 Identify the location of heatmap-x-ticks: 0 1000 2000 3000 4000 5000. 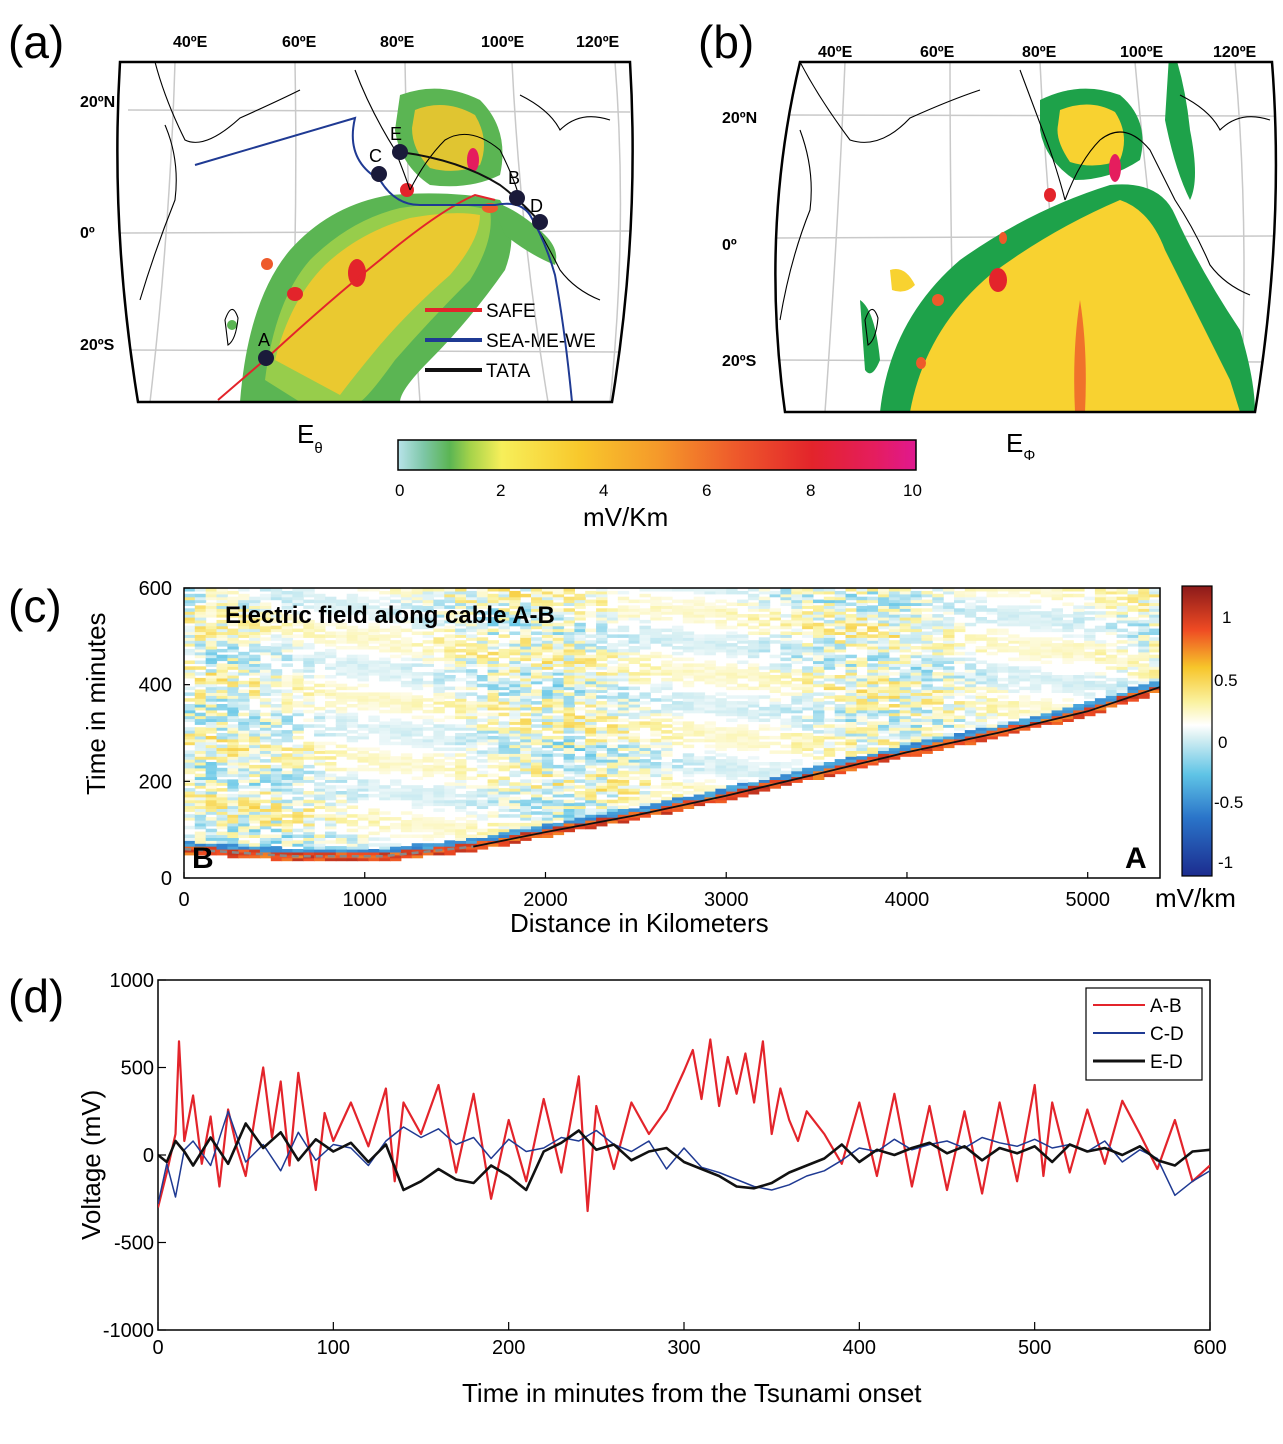
(644, 891).